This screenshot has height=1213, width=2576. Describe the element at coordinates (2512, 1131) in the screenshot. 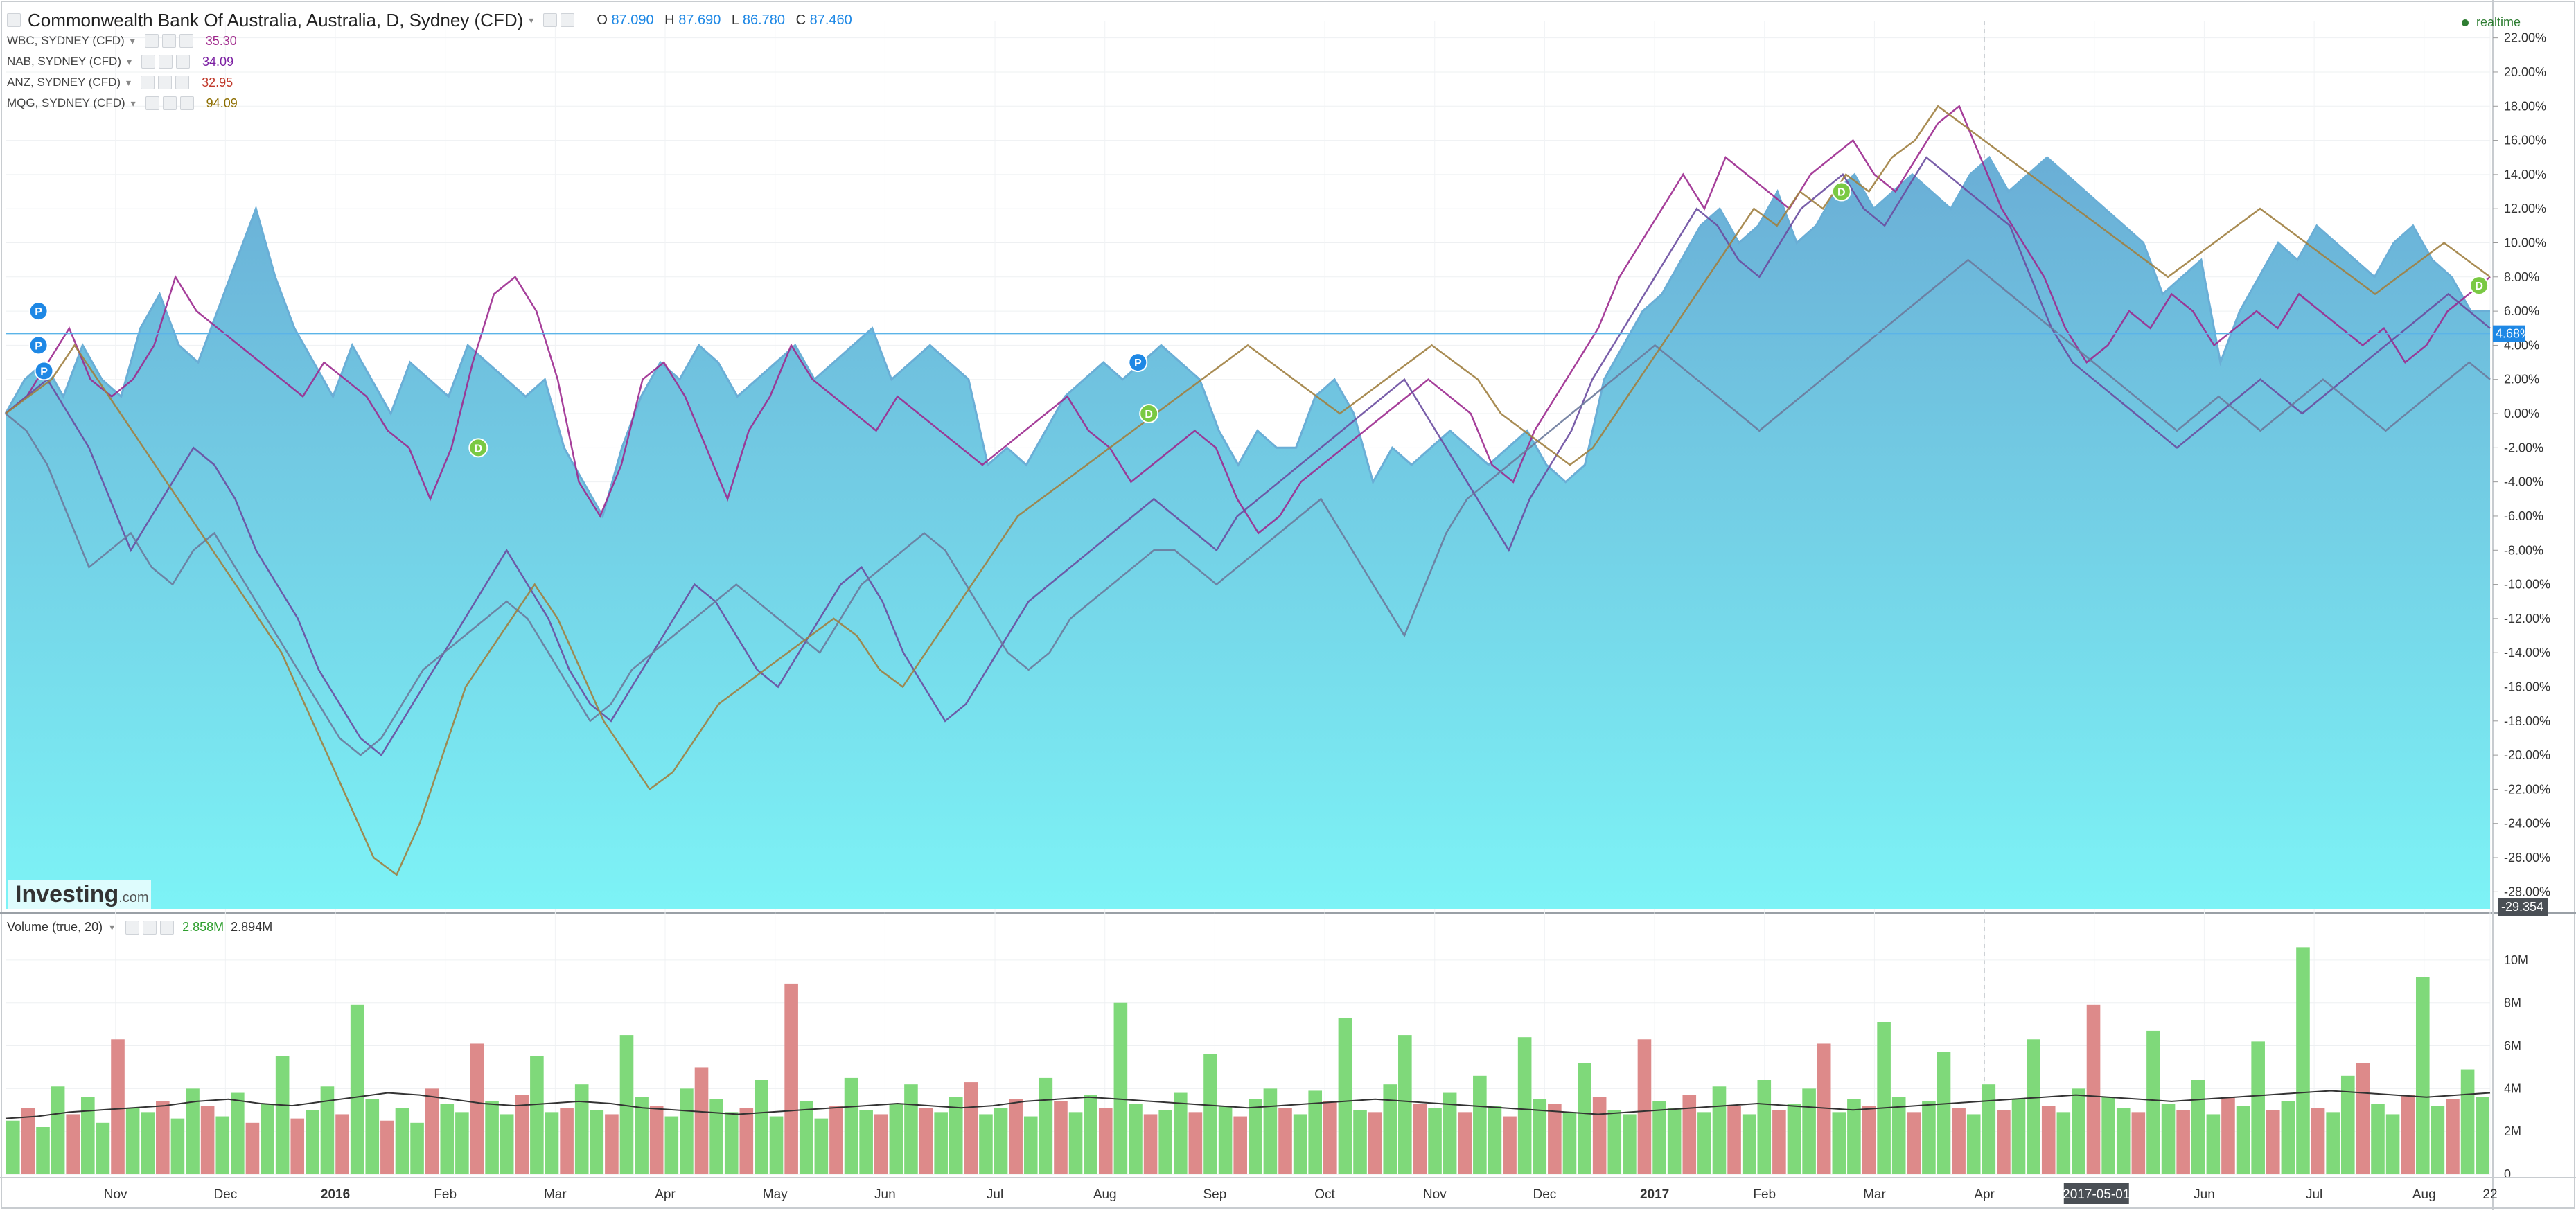

I see `volume-tick-label: 2M` at that location.